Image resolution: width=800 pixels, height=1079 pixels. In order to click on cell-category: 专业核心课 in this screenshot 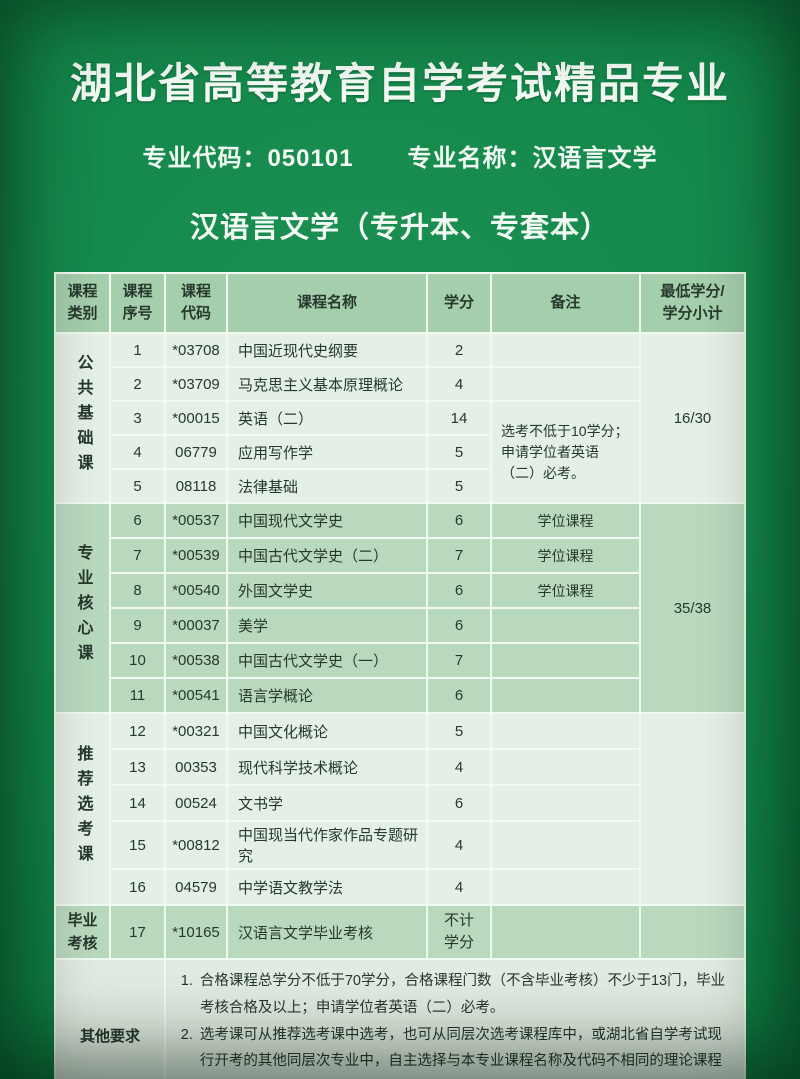, I will do `click(82, 608)`.